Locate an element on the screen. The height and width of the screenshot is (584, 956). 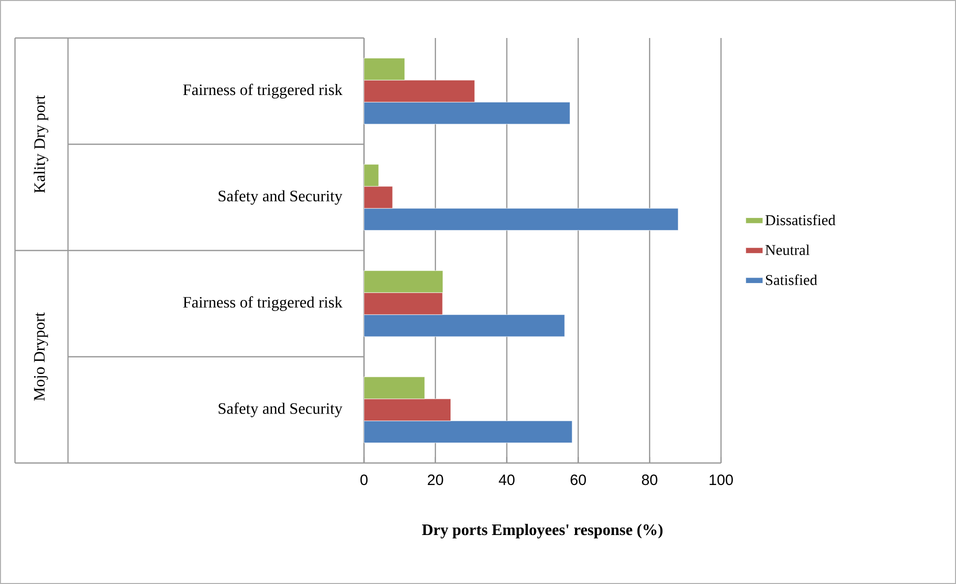
x-tick-label: 100 is located at coordinates (721, 480).